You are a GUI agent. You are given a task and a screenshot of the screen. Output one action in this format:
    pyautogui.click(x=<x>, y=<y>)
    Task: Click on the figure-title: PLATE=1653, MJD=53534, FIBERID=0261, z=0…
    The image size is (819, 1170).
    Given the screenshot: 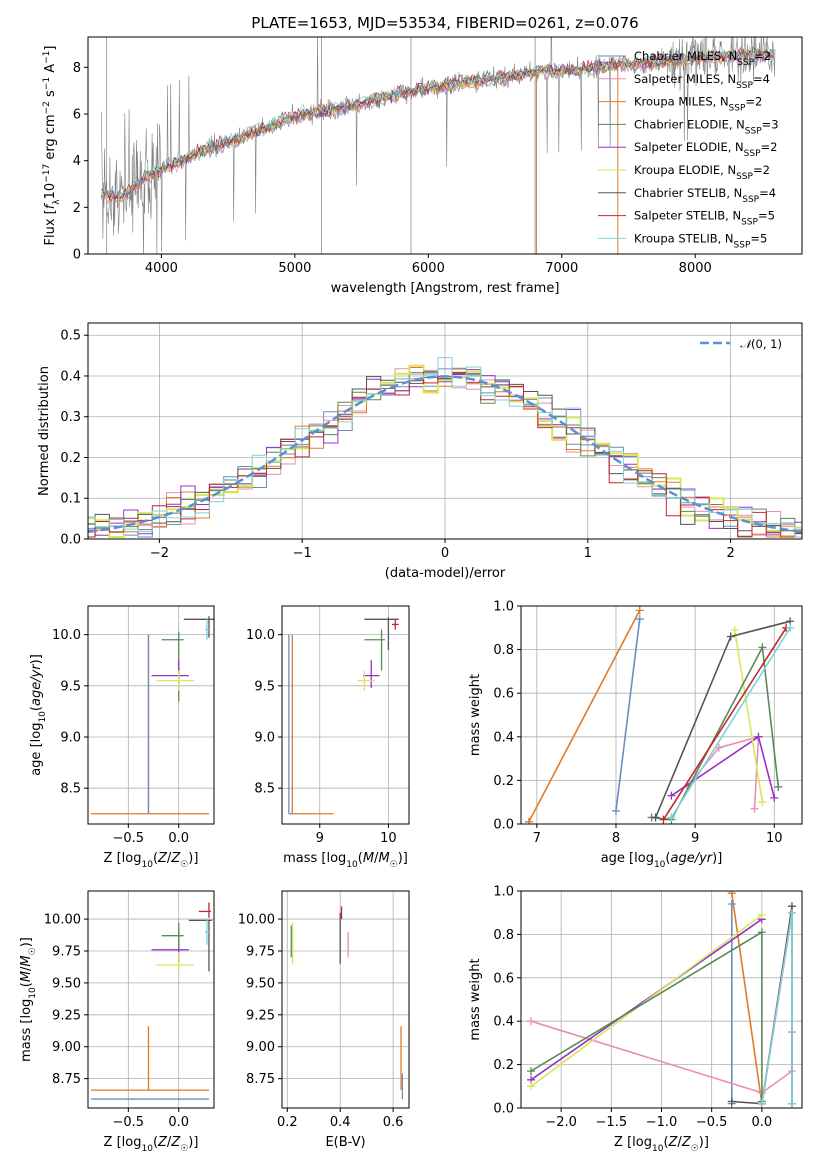 What is the action you would take?
    pyautogui.click(x=444, y=23)
    